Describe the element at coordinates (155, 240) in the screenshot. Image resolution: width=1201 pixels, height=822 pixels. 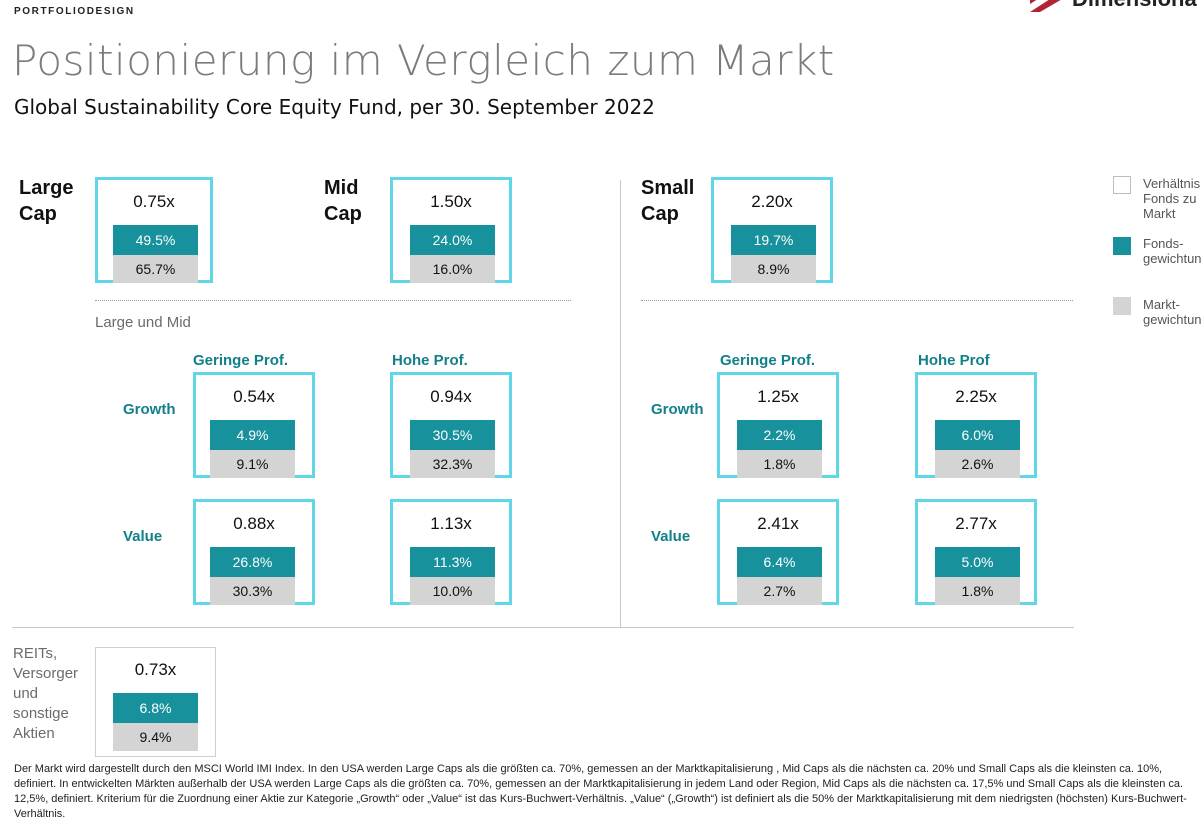
I see `fund-weight: 49.5%` at that location.